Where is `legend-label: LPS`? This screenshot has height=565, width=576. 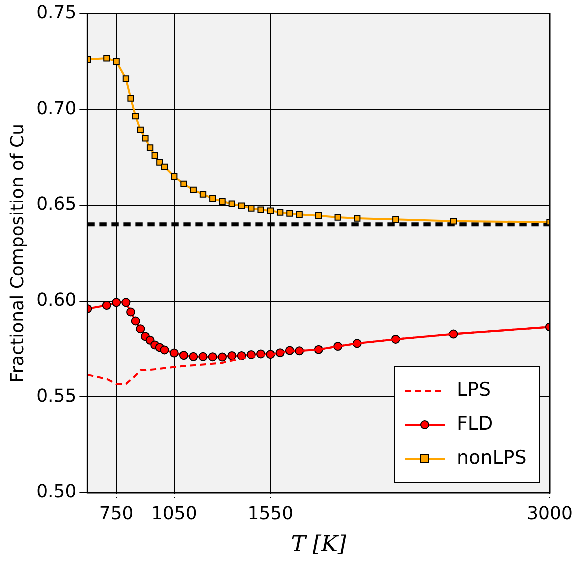
legend-label: LPS is located at coordinates (474, 389).